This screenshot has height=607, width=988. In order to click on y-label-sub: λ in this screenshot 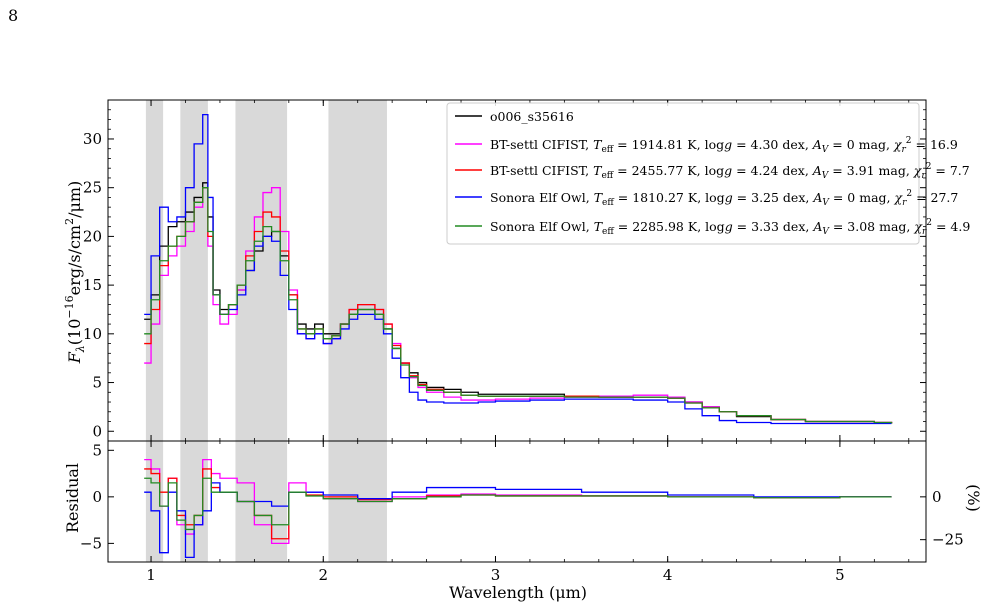, I will do `click(80, 349)`.